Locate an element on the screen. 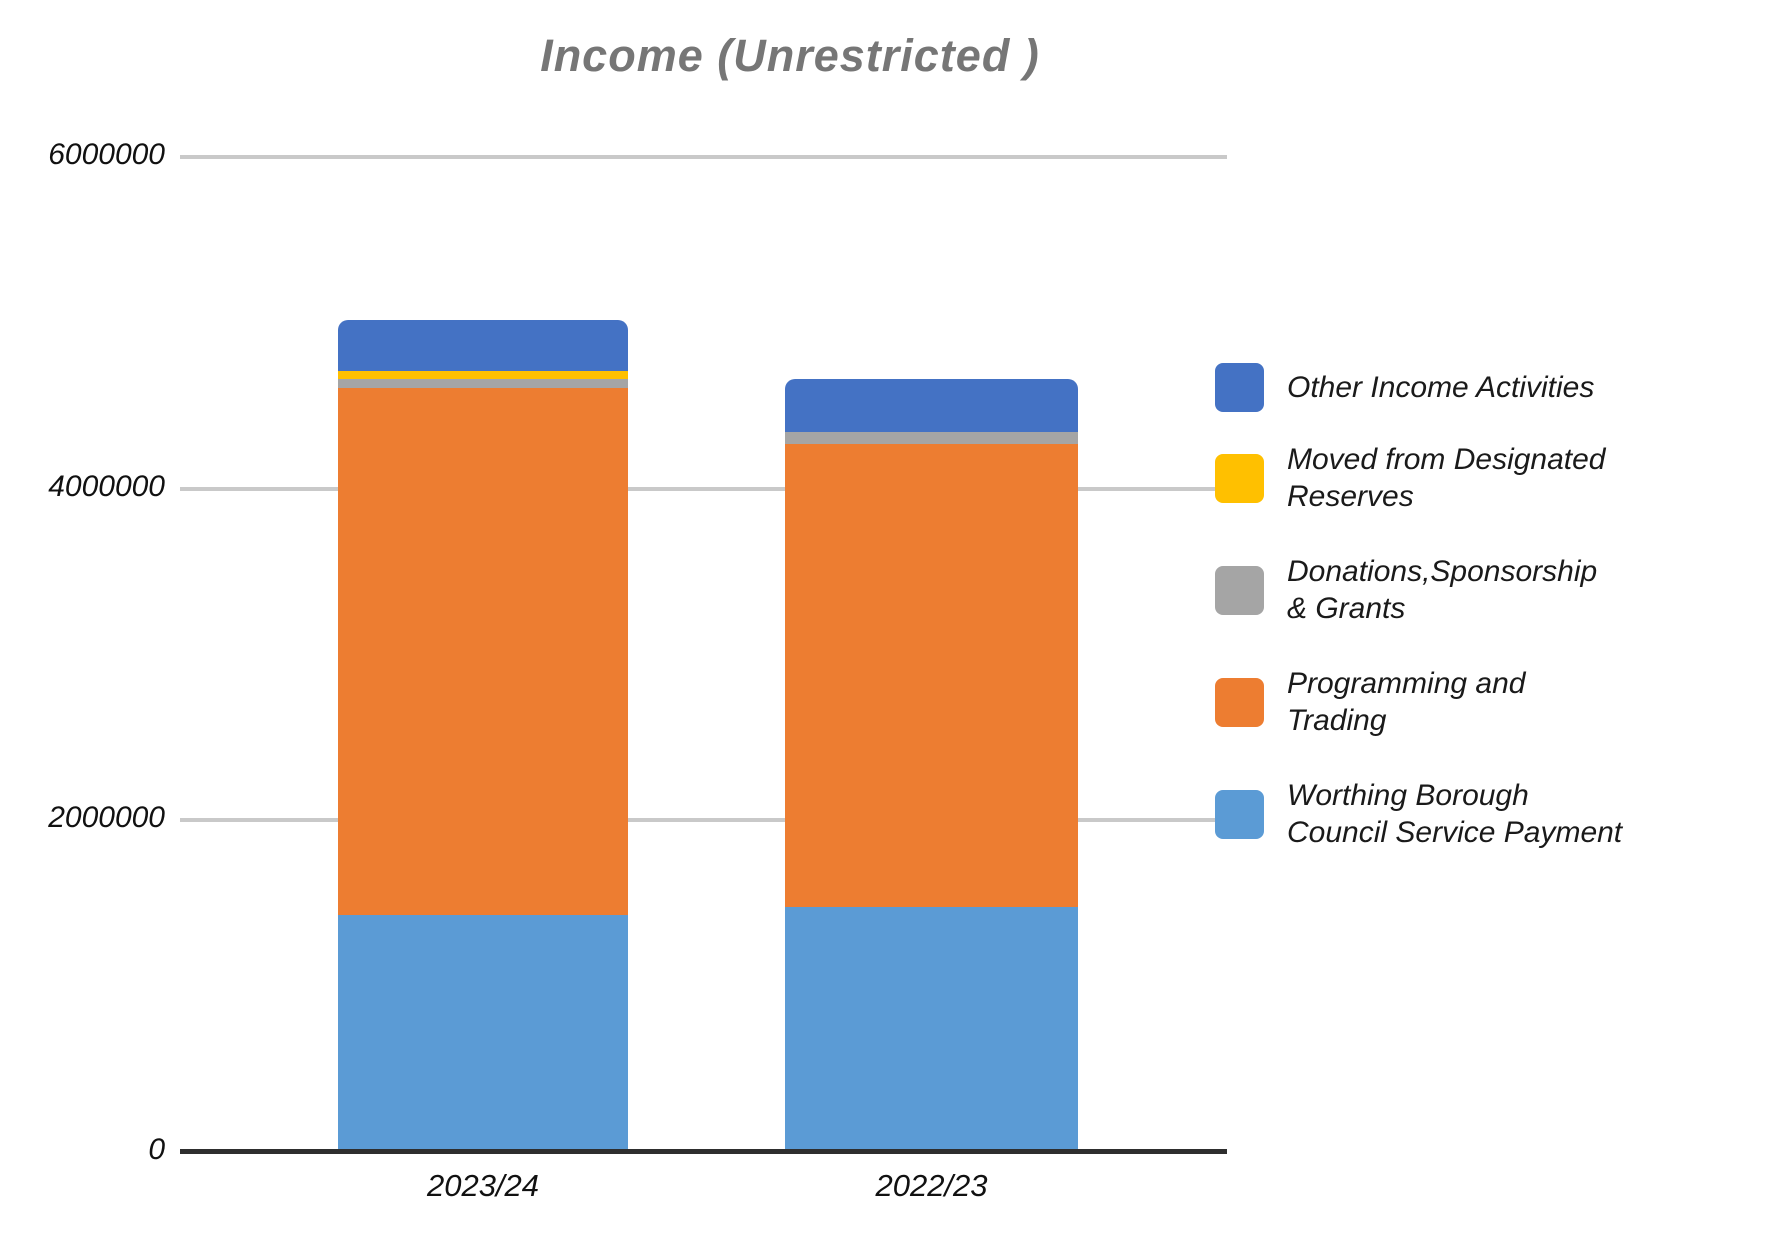  x-axis-label-2022-23: 2022/23 is located at coordinates (931, 1185).